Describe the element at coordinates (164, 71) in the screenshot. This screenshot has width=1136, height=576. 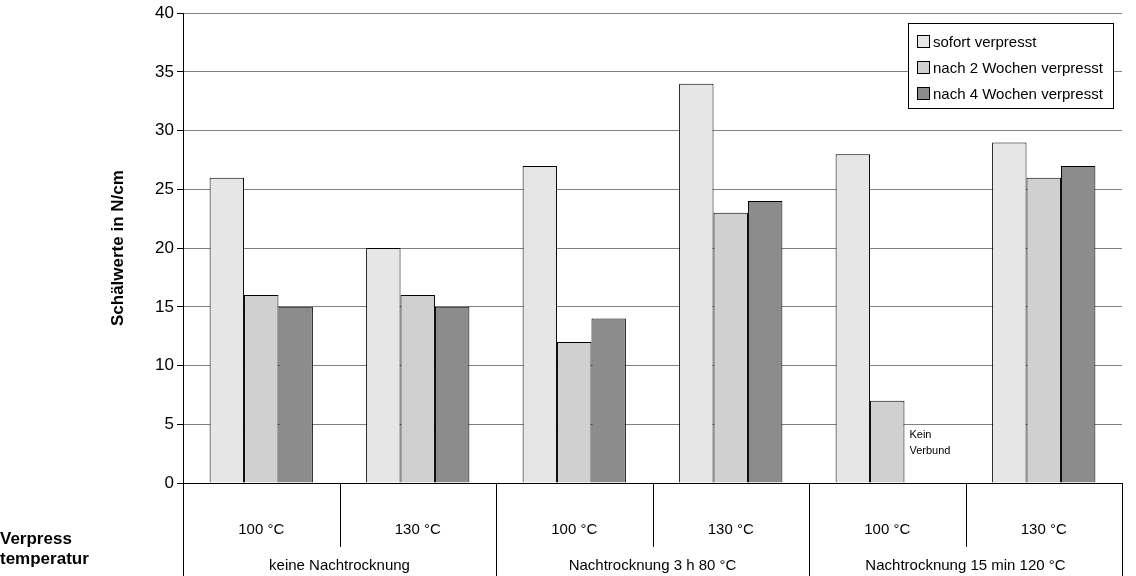
I see `y-tick-label: 35` at that location.